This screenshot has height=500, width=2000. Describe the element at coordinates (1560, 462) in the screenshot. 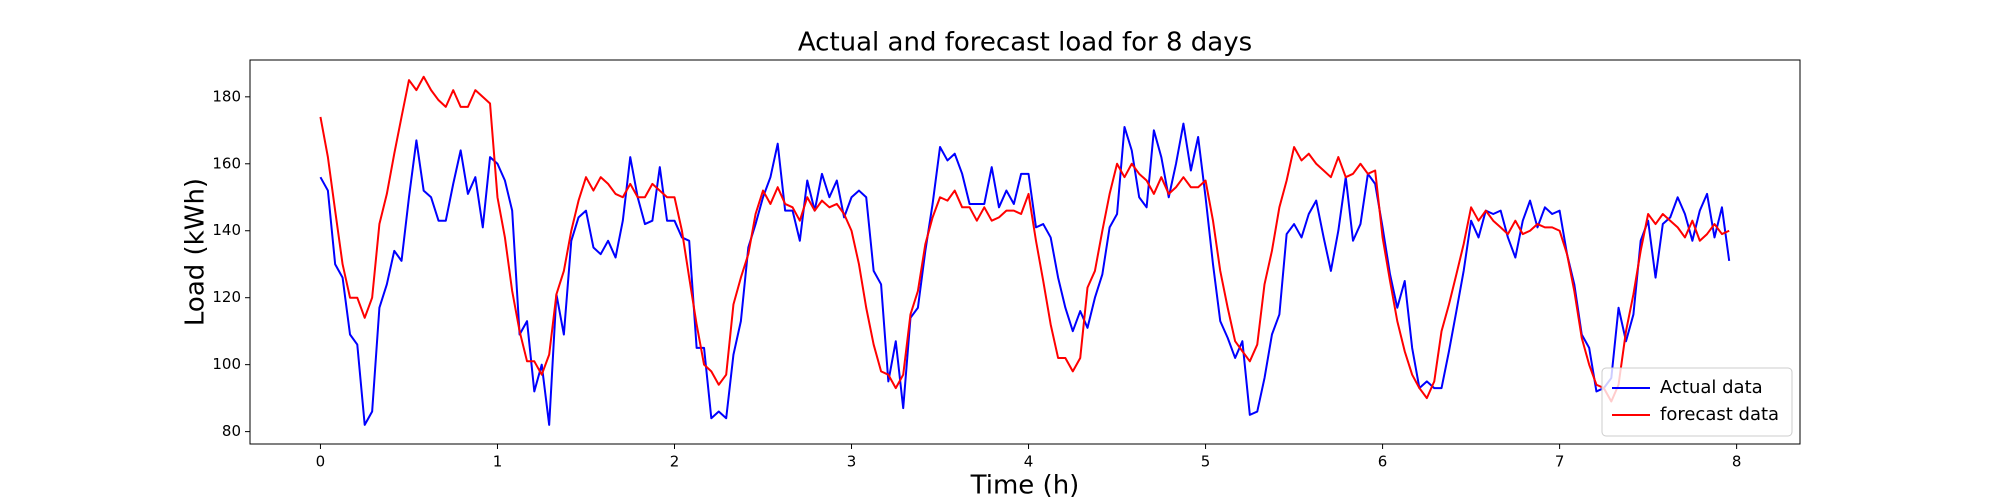

I see `x-tick-label: 7` at that location.